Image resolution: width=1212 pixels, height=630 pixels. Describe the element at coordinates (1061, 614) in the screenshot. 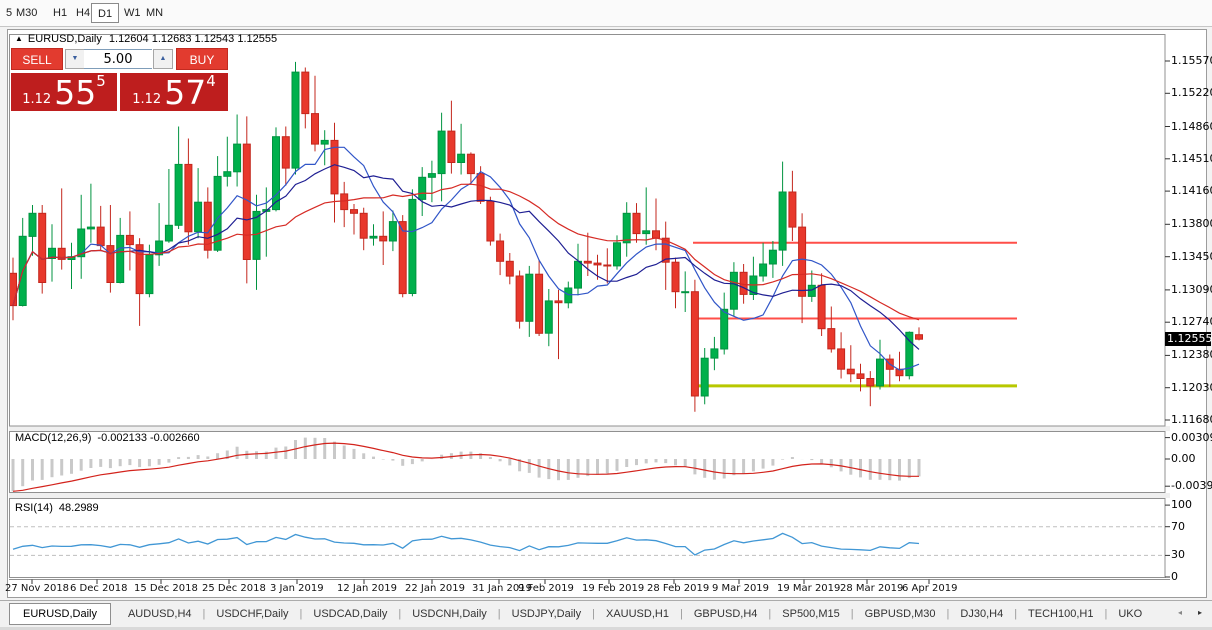

I see `tab-tech100-h1: TECH100,H1` at that location.